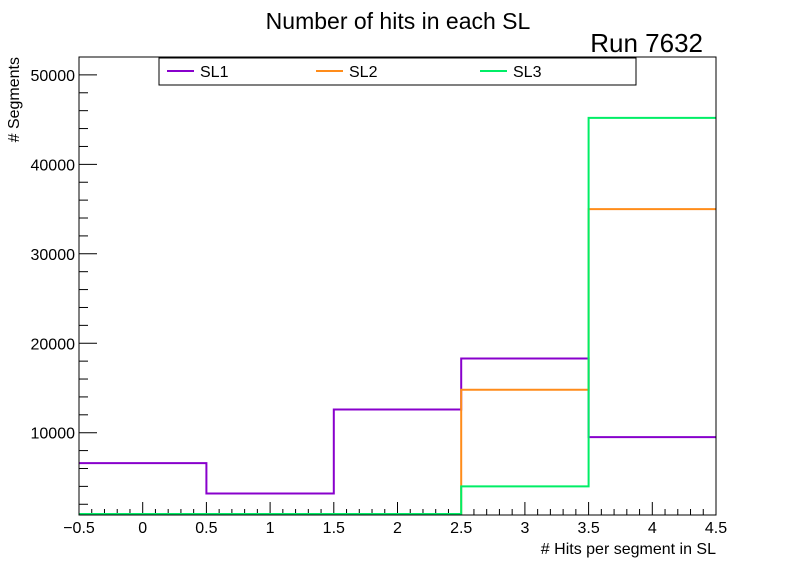  I want to click on x-tick-label: 4.5, so click(716, 528).